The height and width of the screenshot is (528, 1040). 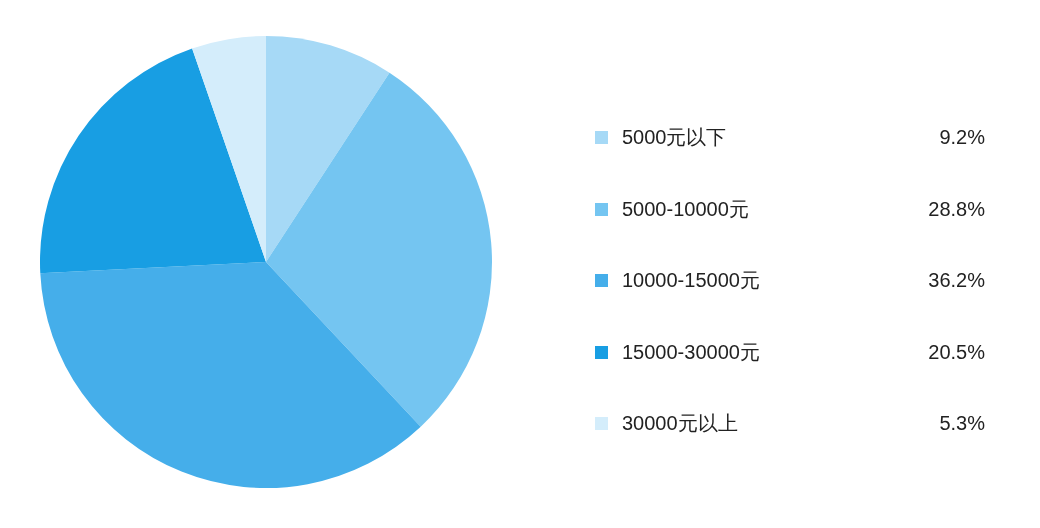 I want to click on legend-label: 30000元以上, so click(x=680, y=424).